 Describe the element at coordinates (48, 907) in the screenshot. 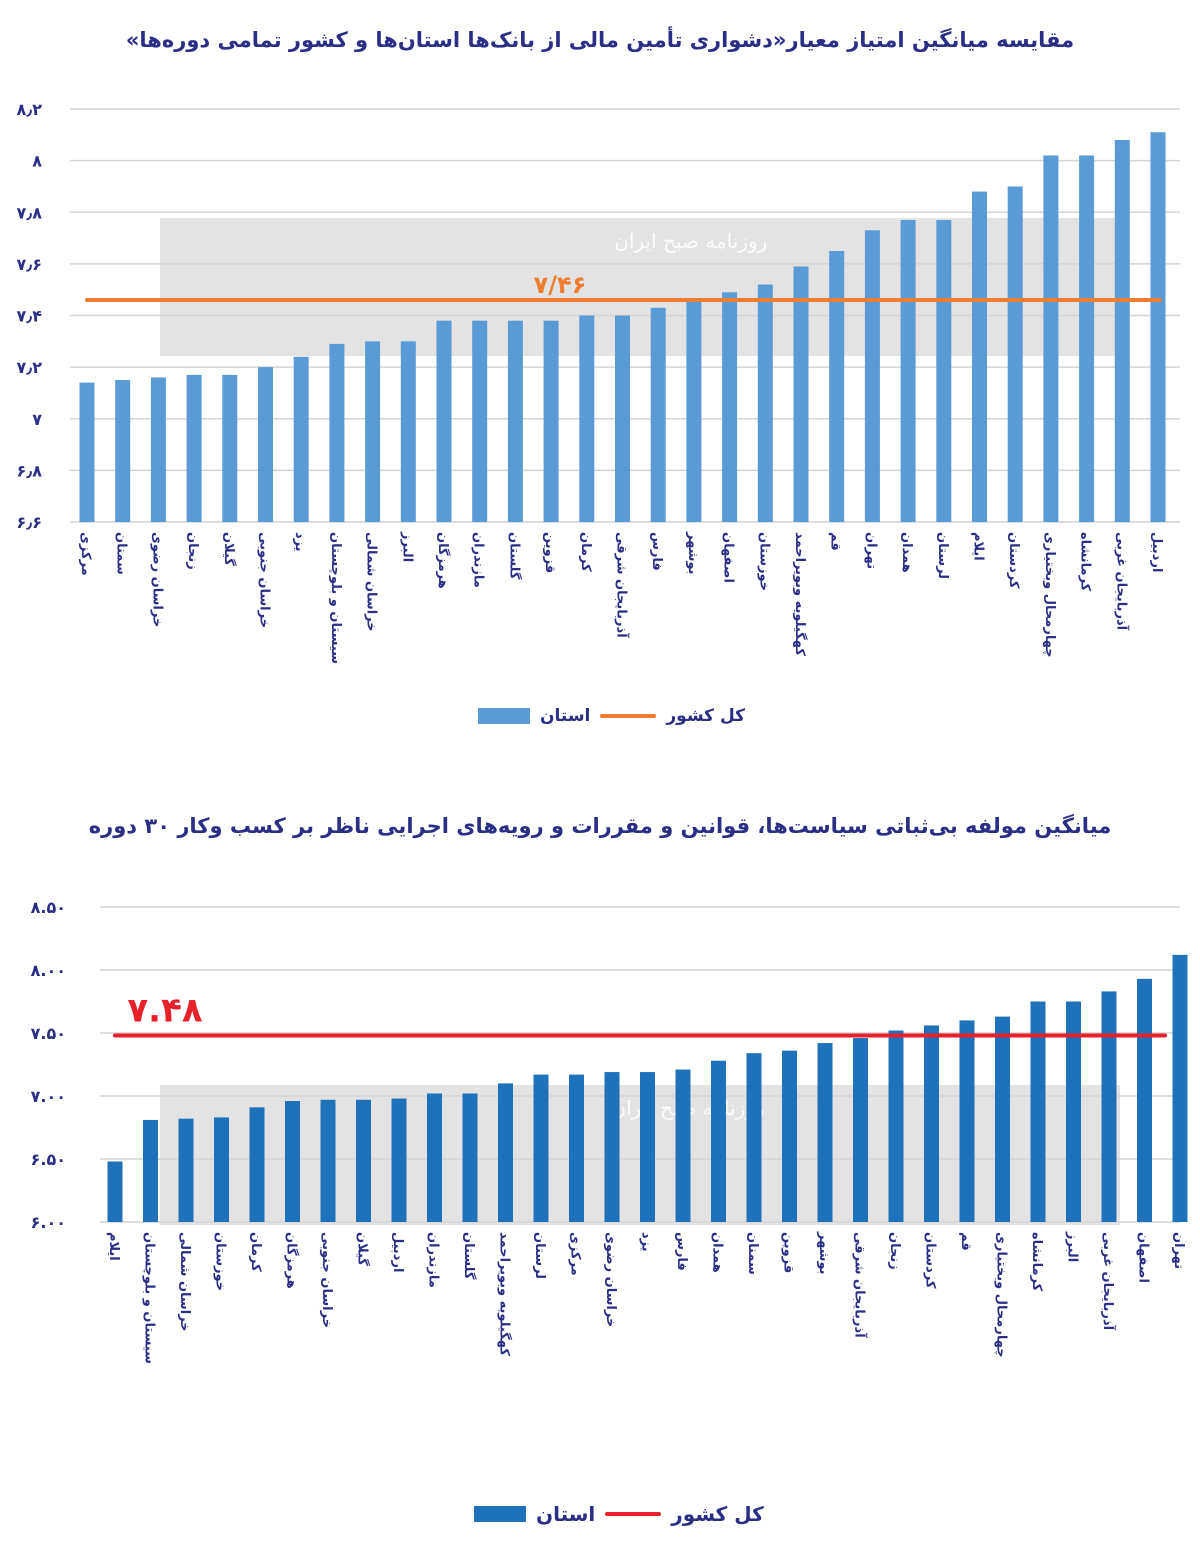

I see `y-tick-label: ۸.۵۰` at that location.